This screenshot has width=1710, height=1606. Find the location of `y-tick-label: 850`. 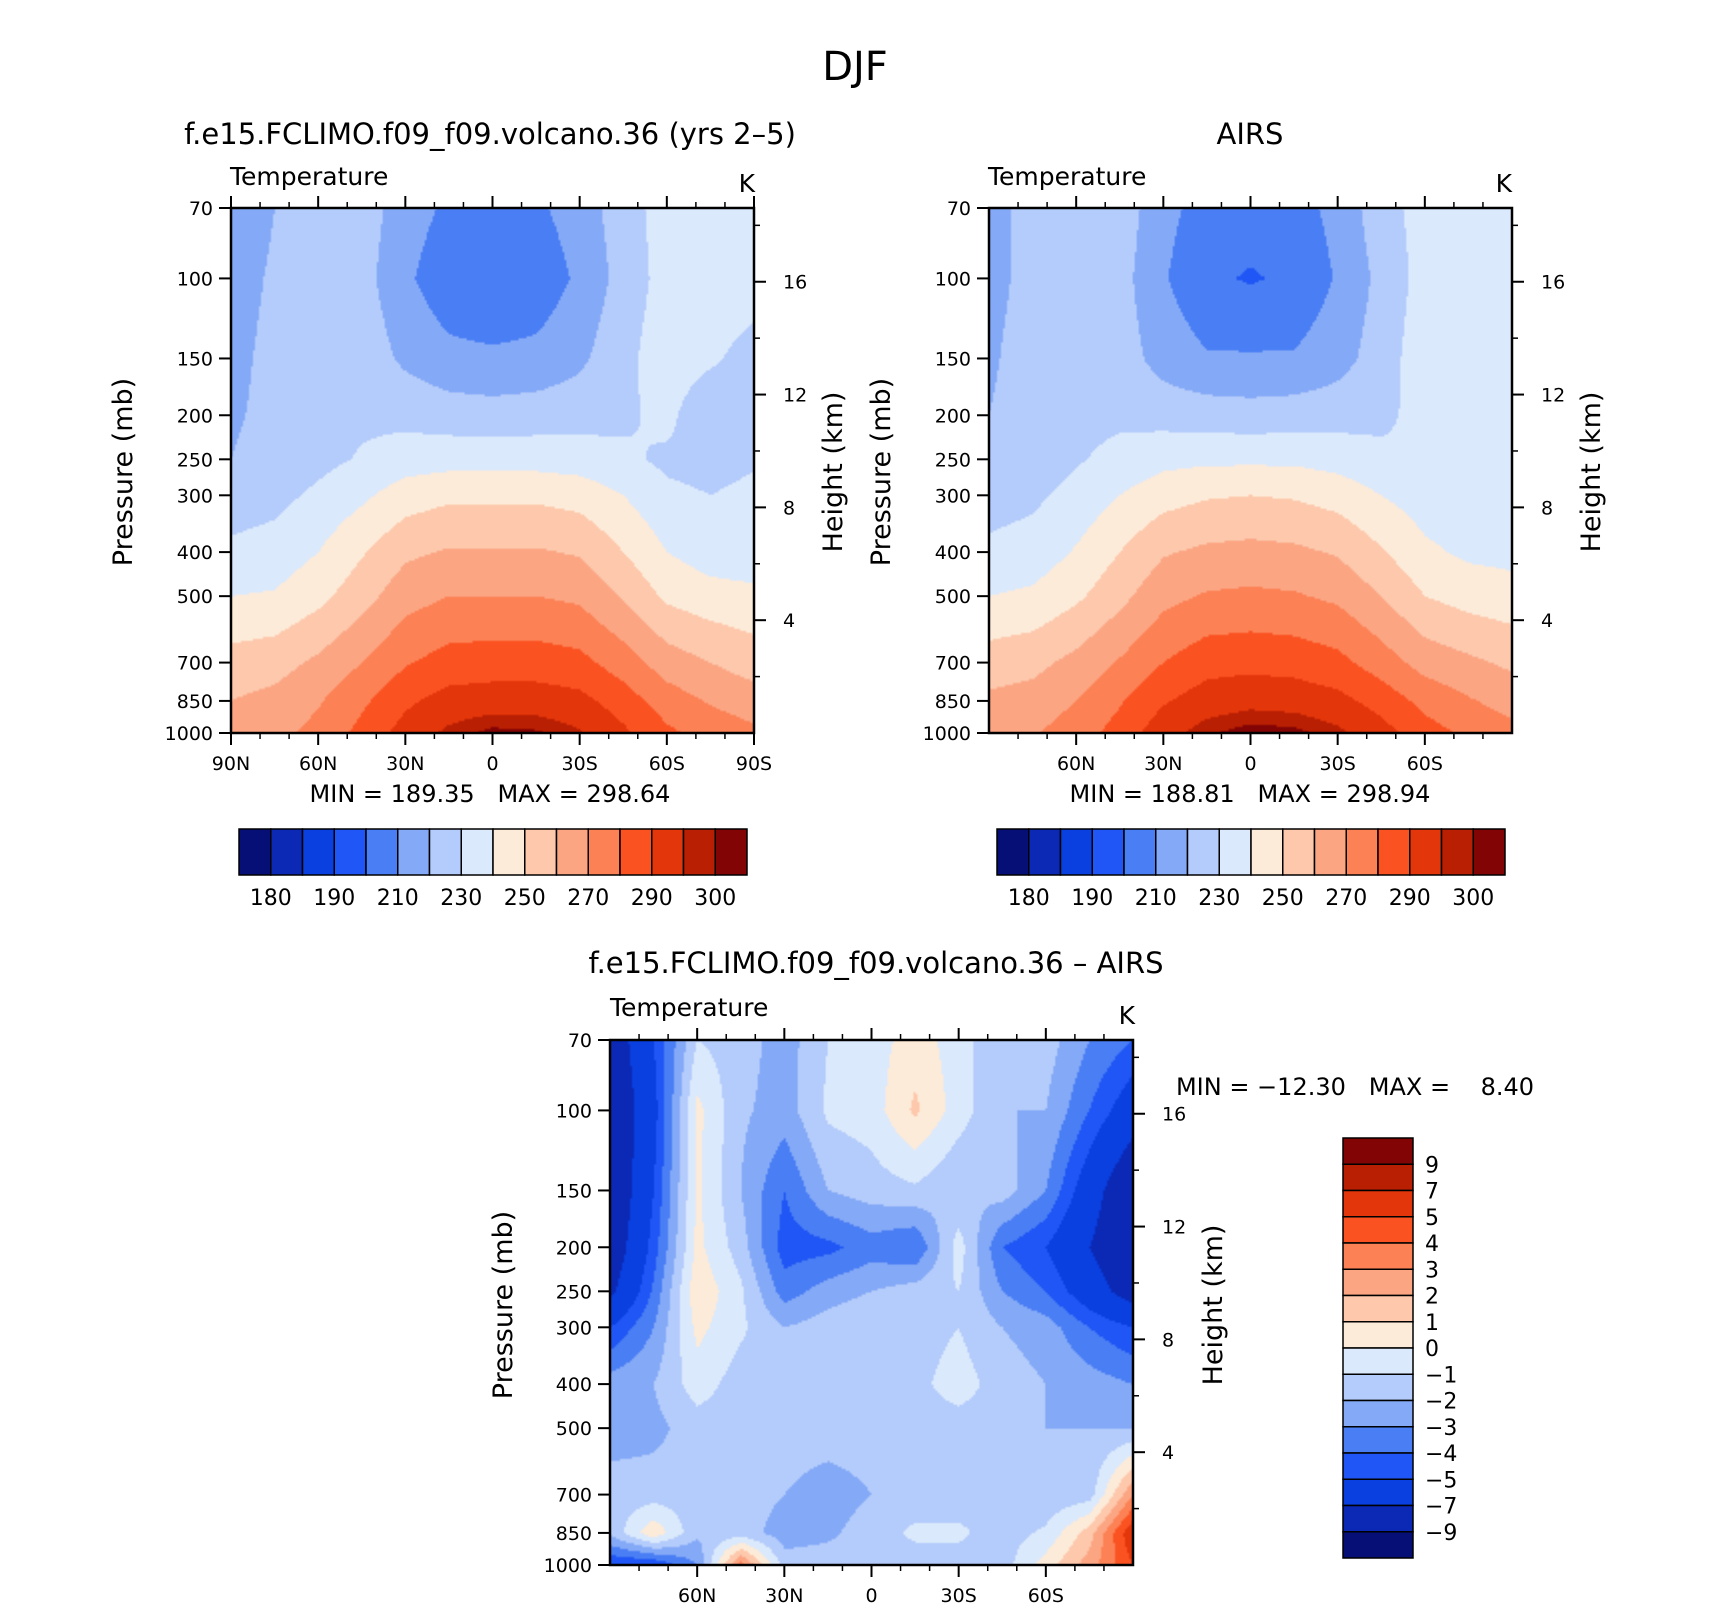

y-tick-label: 850 is located at coordinates (953, 702).